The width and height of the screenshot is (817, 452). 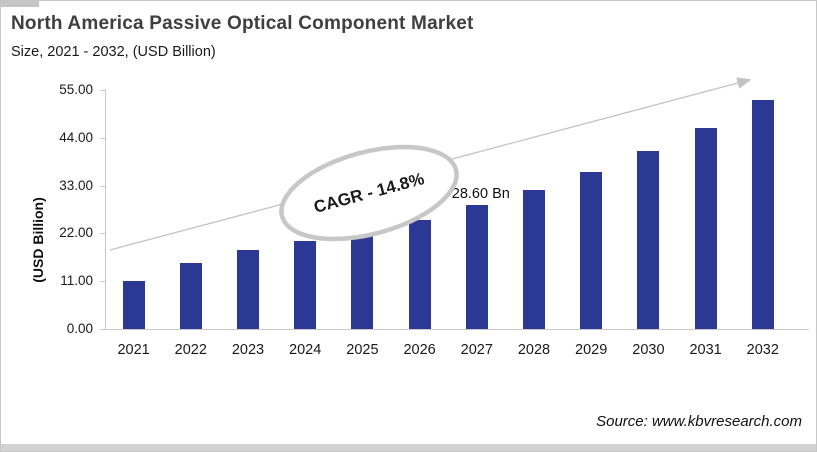 I want to click on bar-2024, so click(x=305, y=285).